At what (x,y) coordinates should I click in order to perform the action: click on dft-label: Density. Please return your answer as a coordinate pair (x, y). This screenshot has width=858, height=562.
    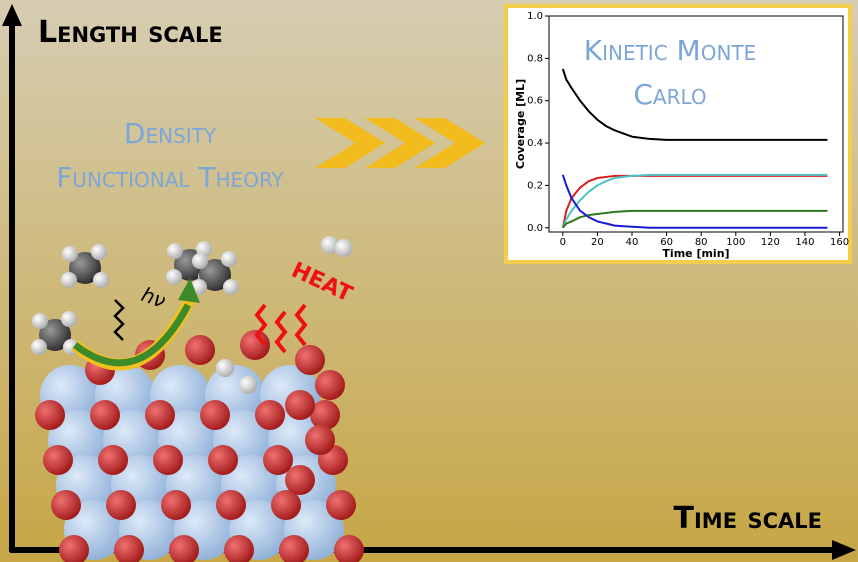
    Looking at the image, I should click on (170, 133).